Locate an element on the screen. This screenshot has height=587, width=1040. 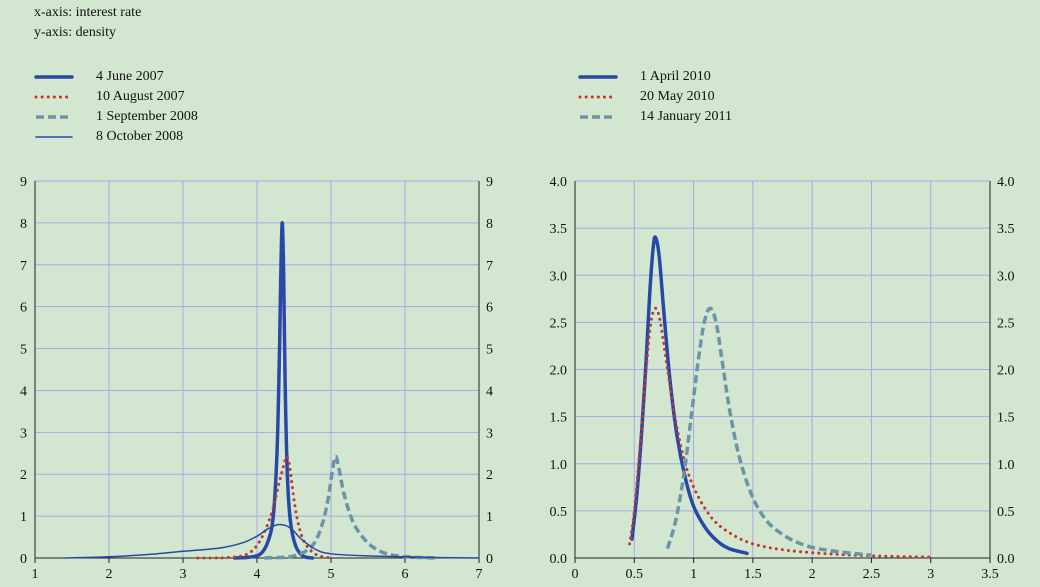
legend-item: 1 April 2010 is located at coordinates (655, 77).